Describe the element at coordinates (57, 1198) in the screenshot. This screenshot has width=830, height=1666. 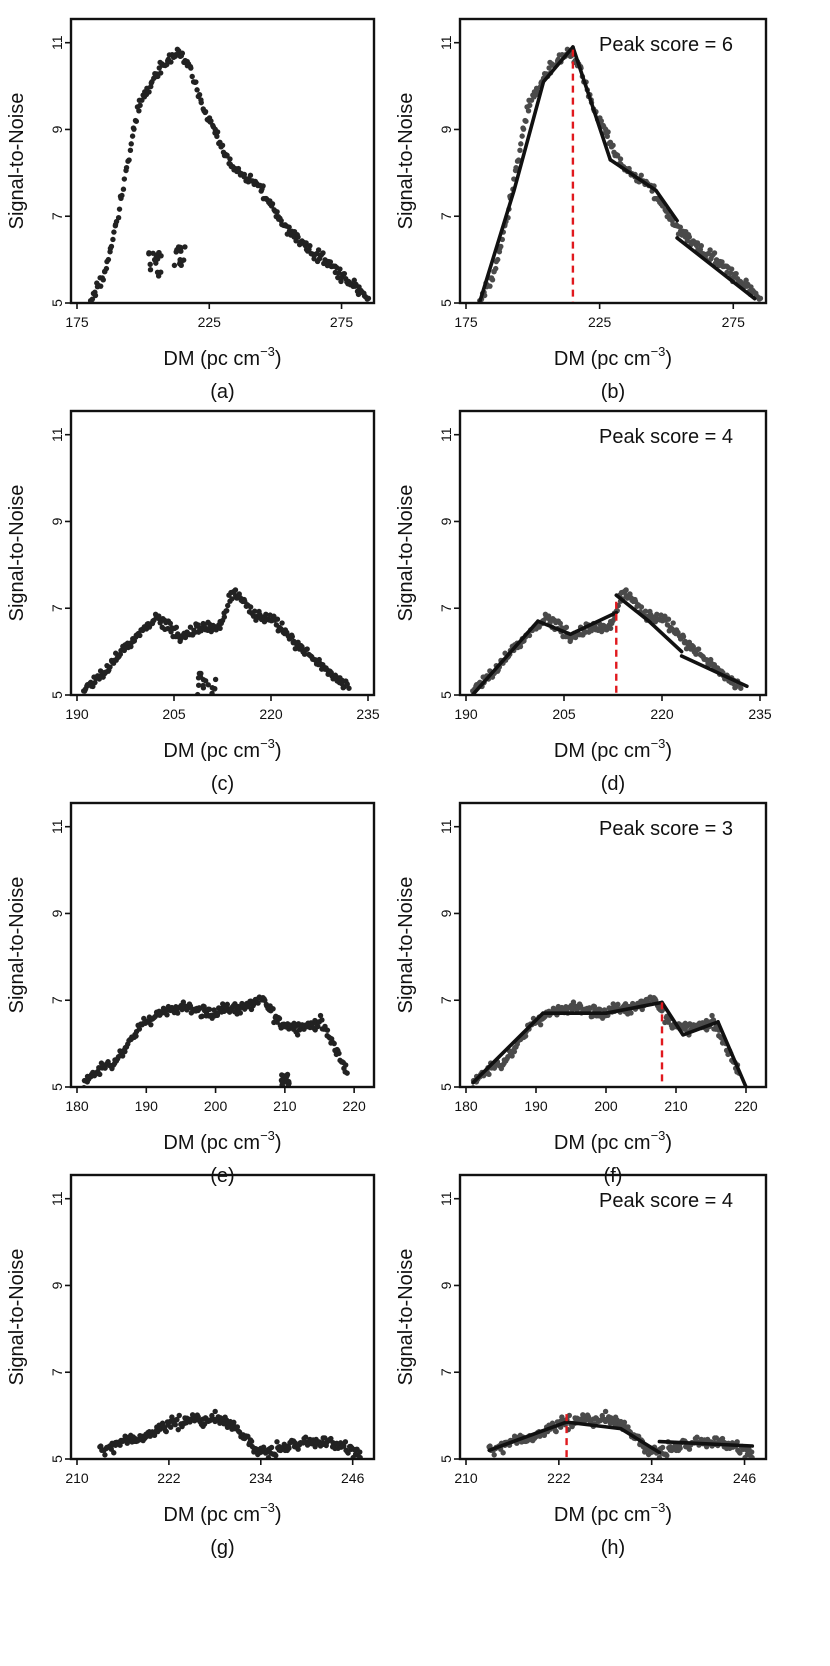
I see `y-tick-label: 11` at that location.